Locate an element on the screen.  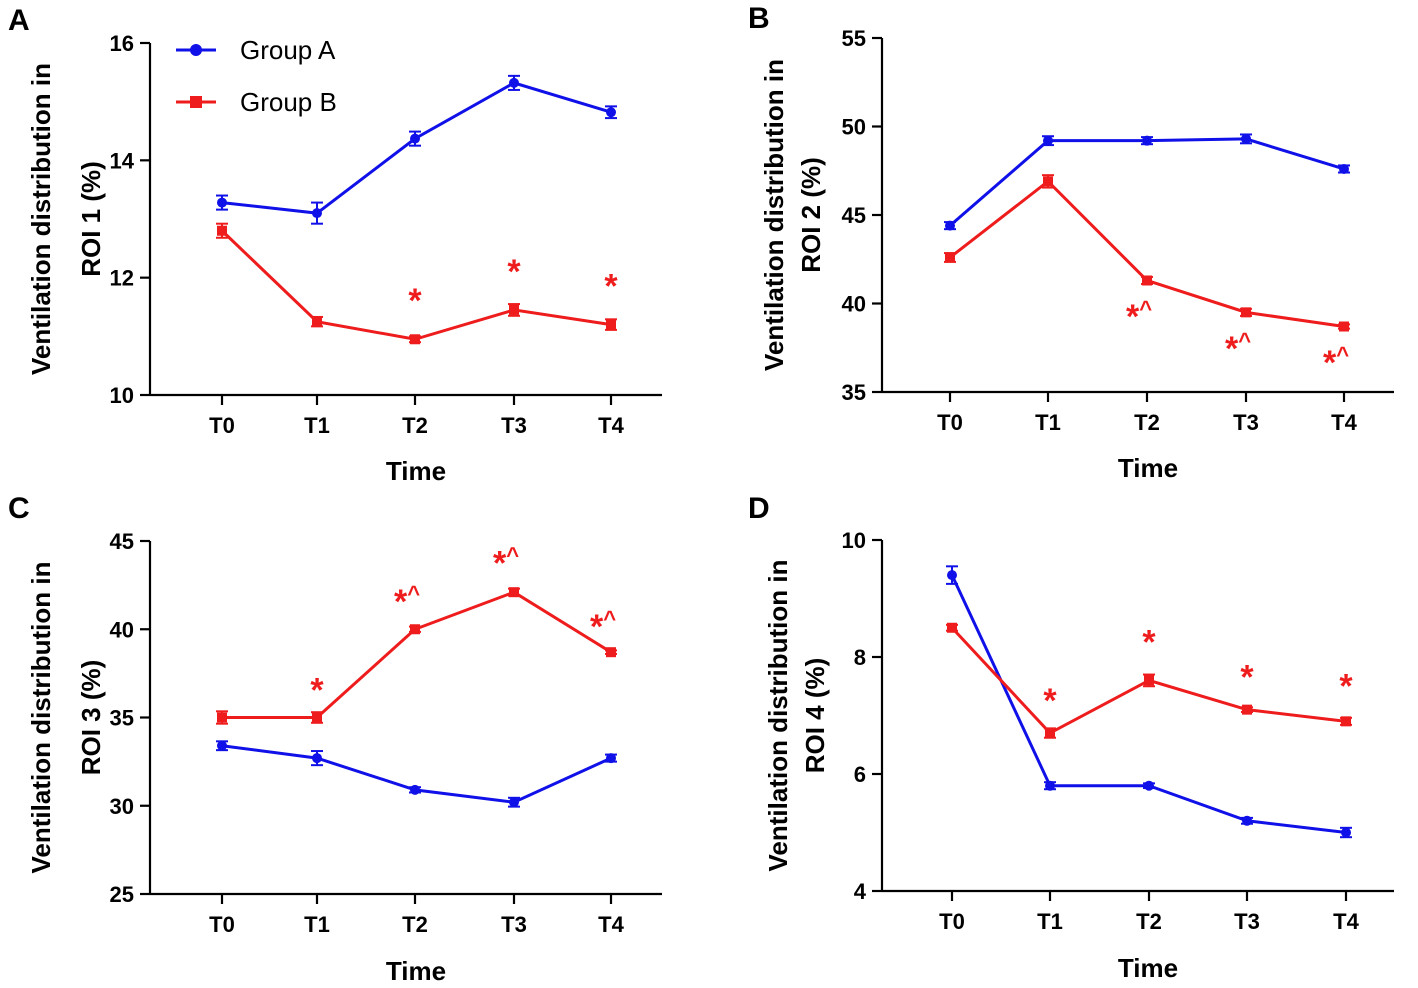
legend-item: Group A is located at coordinates (256, 50).